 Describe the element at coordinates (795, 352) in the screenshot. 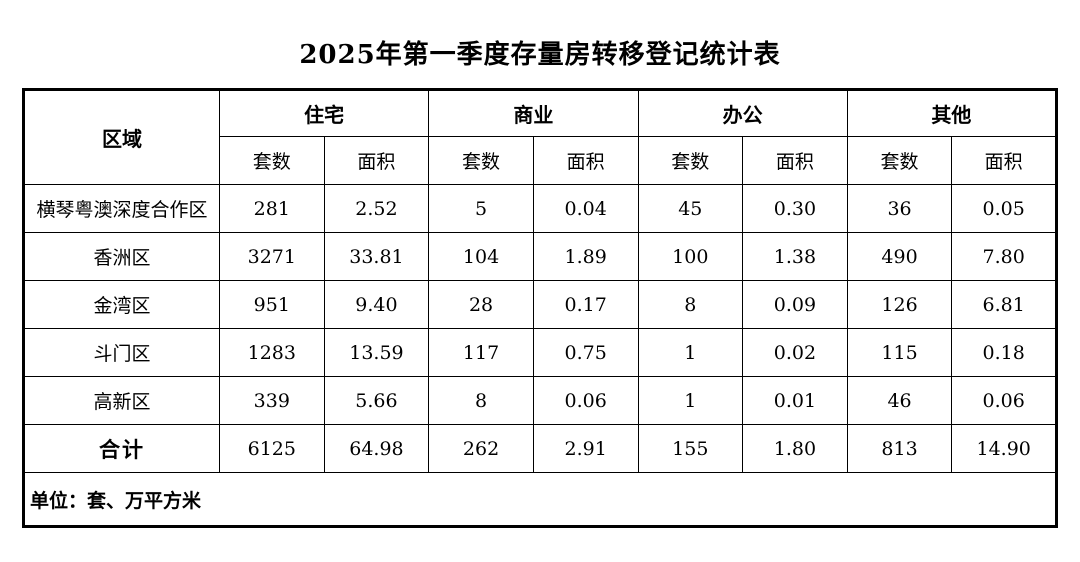

I see `value-cell: 0.02` at that location.